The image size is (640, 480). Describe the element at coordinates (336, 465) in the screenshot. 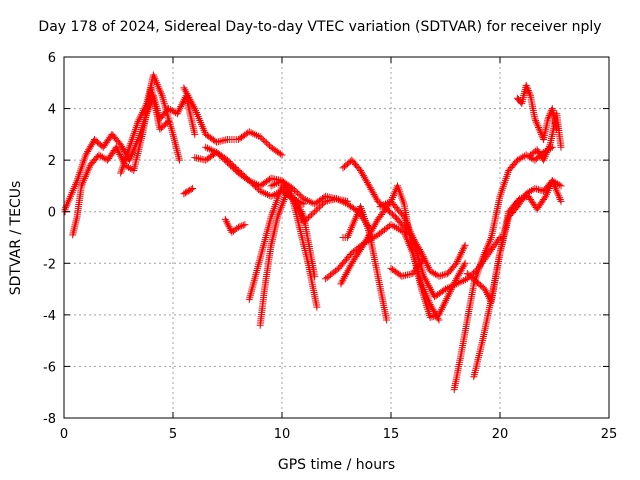

I see `x-axis-label: GPS time / hours` at that location.